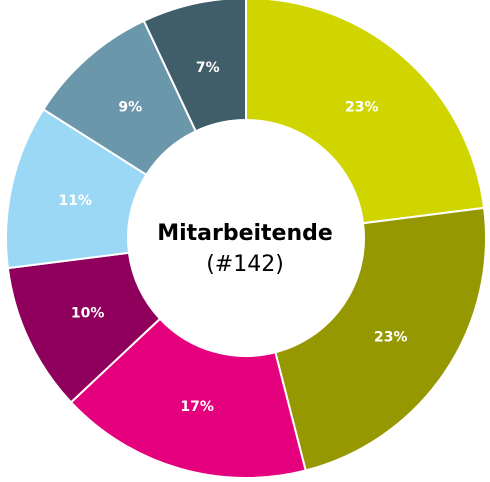 The image size is (490, 482). What do you see at coordinates (75, 201) in the screenshot?
I see `slice-label-4: 11%` at bounding box center [75, 201].